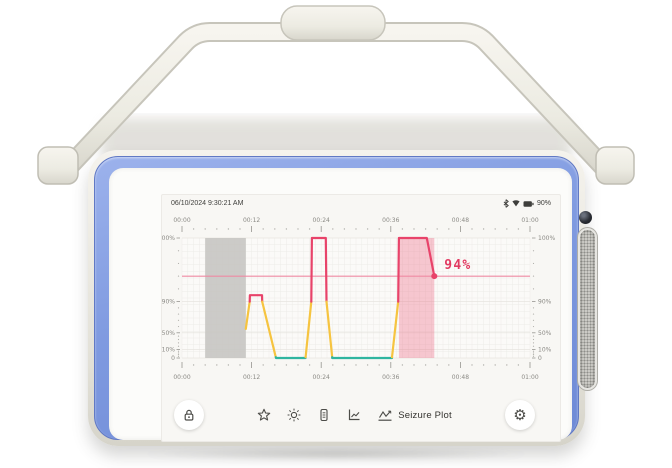 This screenshot has width=672, height=468. What do you see at coordinates (225, 298) in the screenshot?
I see `region-gray` at bounding box center [225, 298].